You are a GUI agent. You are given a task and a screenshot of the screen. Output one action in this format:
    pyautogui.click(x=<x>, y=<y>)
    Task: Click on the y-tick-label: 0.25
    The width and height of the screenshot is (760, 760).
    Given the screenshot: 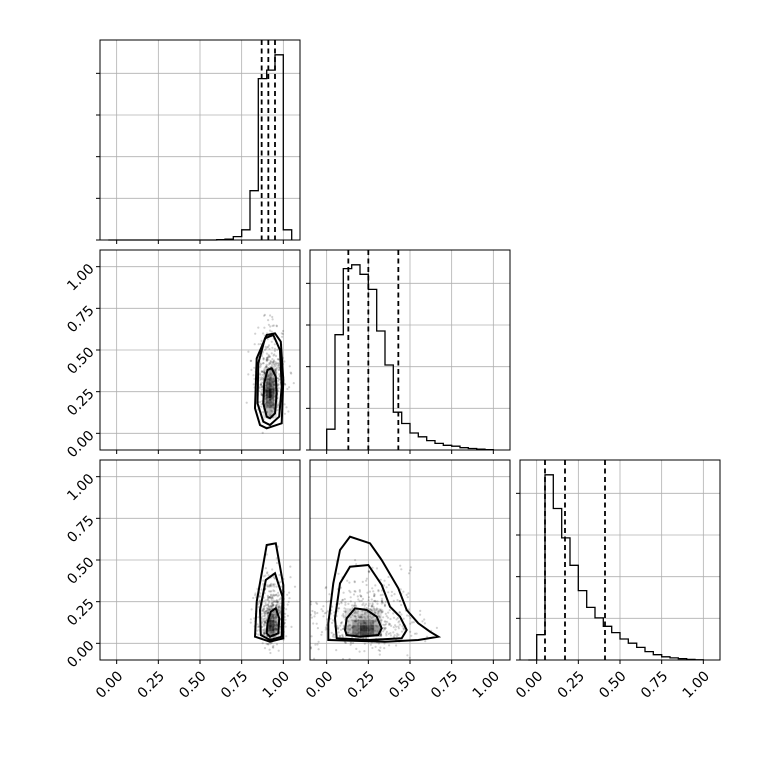 What is the action you would take?
    pyautogui.click(x=80, y=402)
    